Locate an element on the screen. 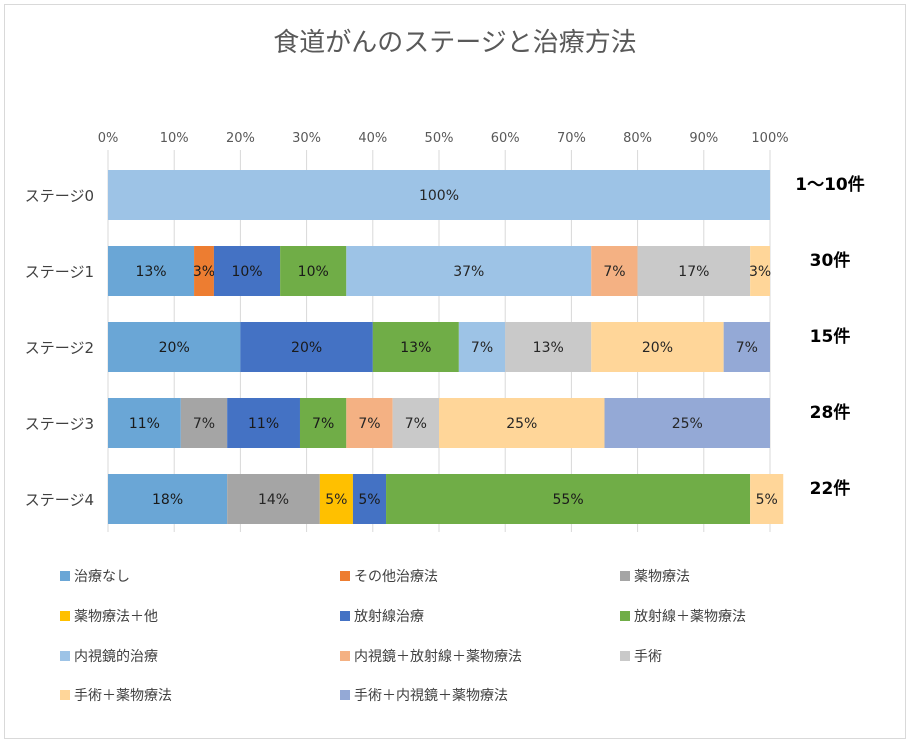 Image resolution: width=910 pixels, height=743 pixels. x-tick-label: 100% is located at coordinates (769, 138).